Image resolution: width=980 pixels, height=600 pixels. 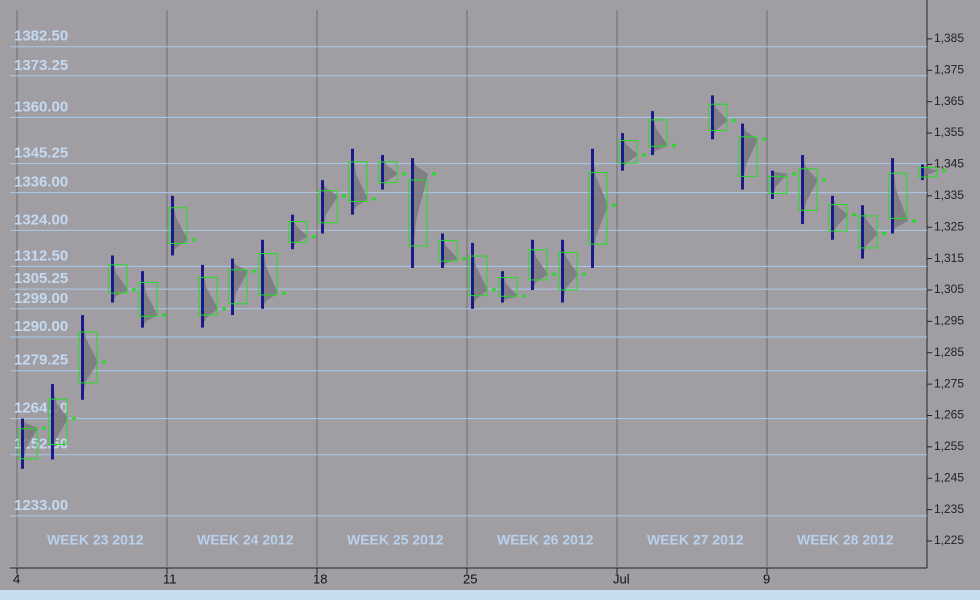 I want to click on level-label: 1299.00, so click(x=41, y=298).